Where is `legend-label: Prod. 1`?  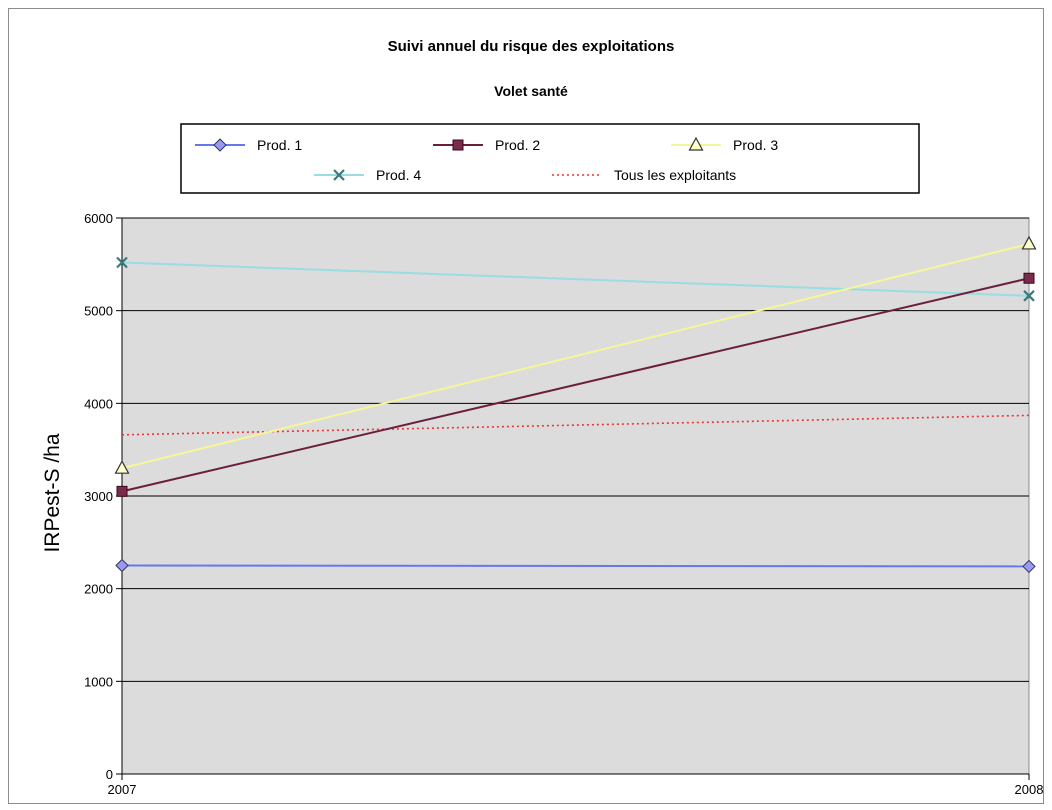
legend-label: Prod. 1 is located at coordinates (279, 145).